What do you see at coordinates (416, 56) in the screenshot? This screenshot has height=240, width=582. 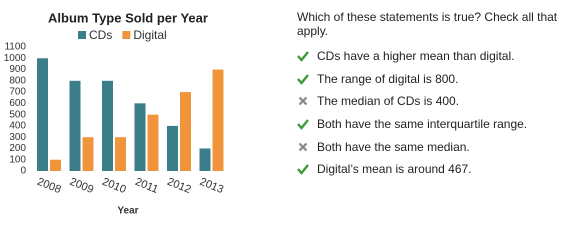 I see `statement-text: CDs have a higher mean than digital.` at bounding box center [416, 56].